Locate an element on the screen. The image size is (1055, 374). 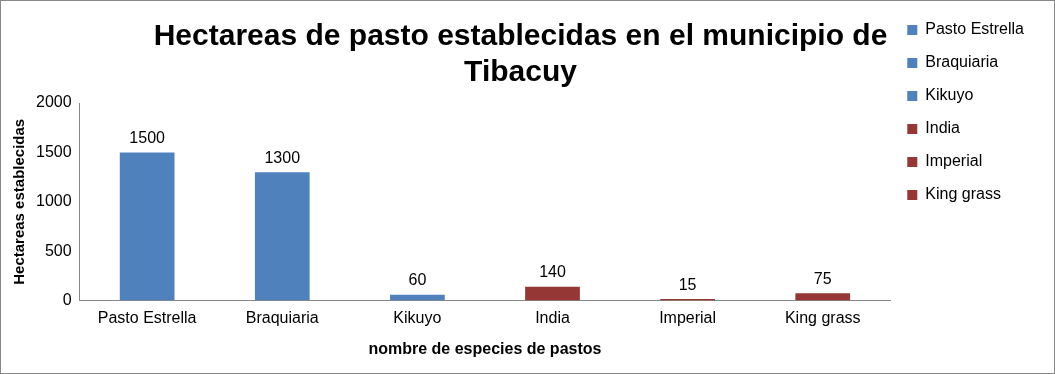
legend-label: Kikuyo is located at coordinates (949, 95).